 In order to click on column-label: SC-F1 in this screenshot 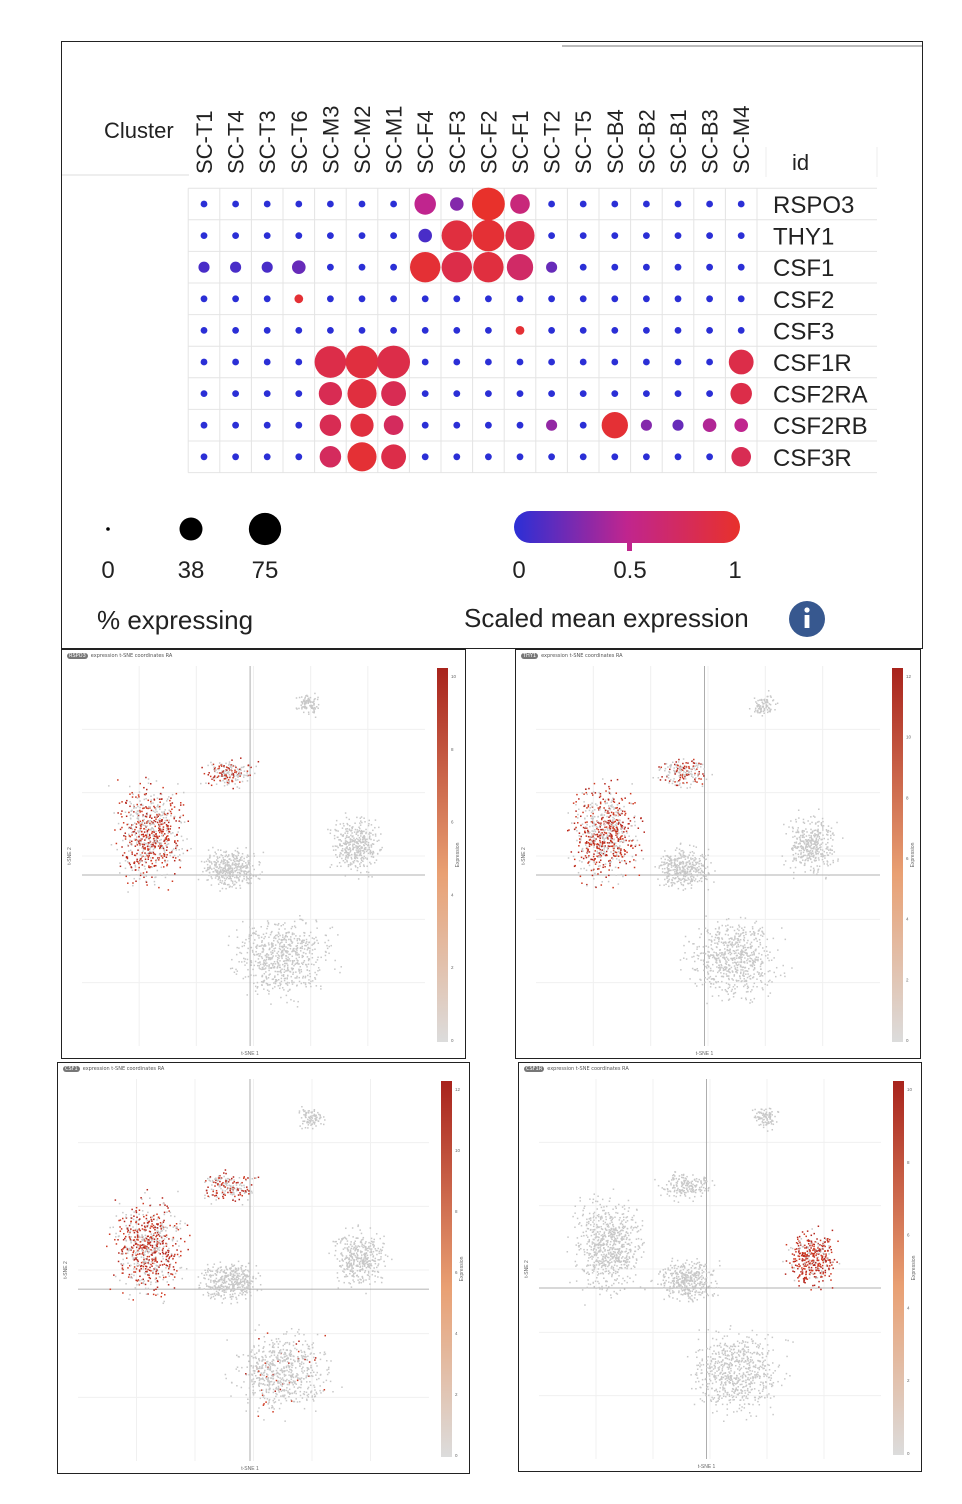, I will do `click(520, 142)`.